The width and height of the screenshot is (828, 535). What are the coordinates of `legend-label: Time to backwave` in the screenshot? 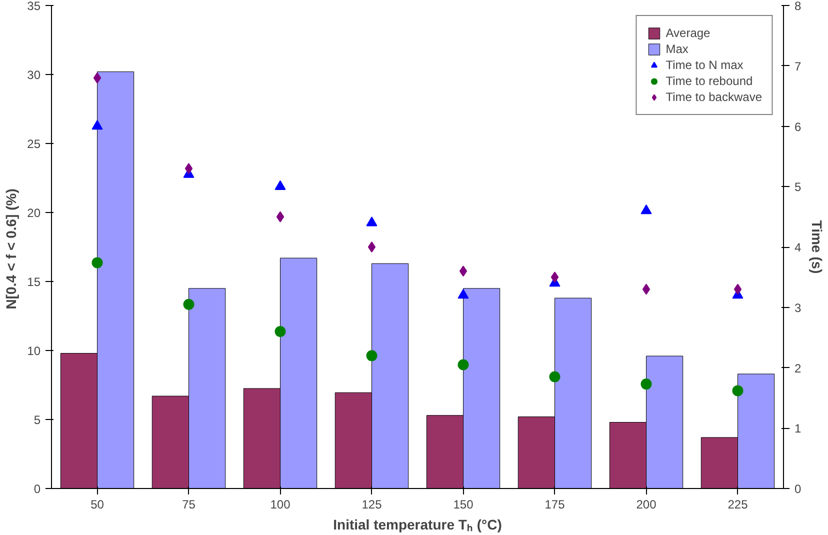 It's located at (714, 97).